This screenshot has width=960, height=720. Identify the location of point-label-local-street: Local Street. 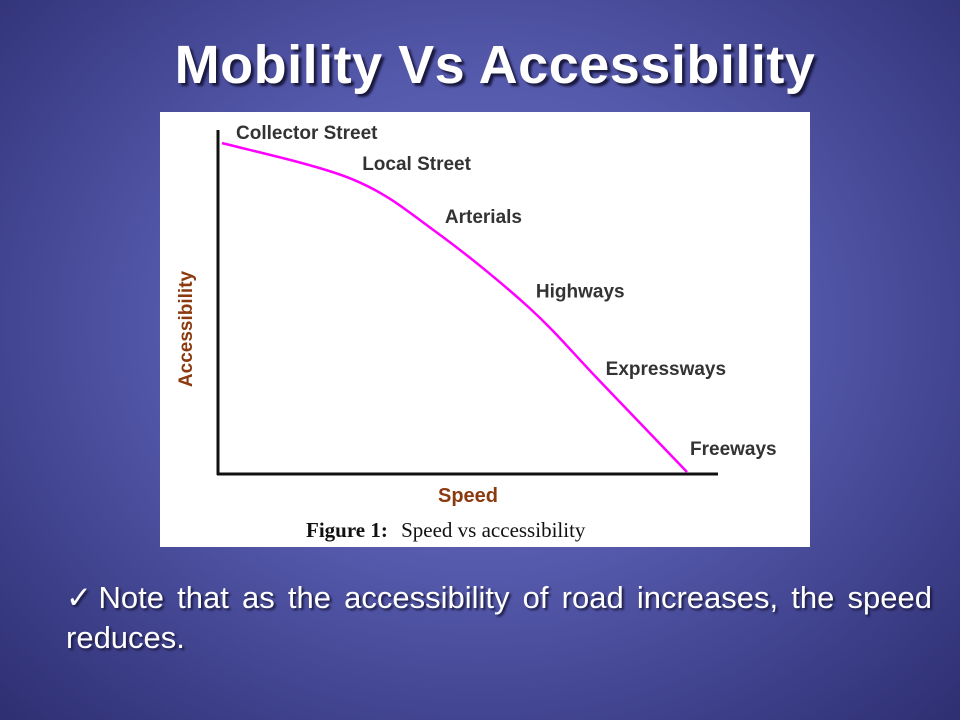
(416, 164).